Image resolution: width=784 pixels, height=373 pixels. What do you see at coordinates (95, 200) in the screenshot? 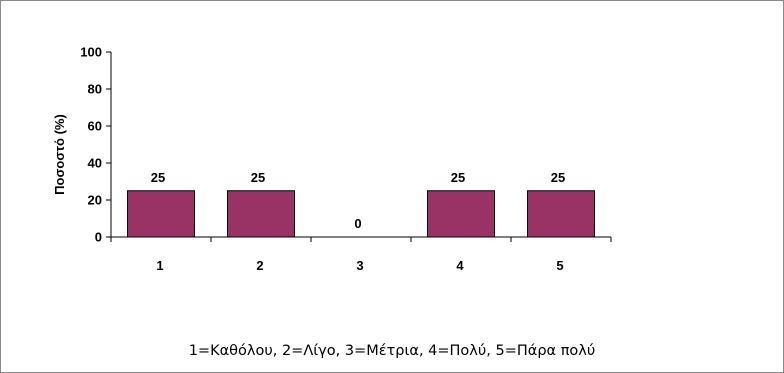
I see `y-tick-label: 20` at bounding box center [95, 200].